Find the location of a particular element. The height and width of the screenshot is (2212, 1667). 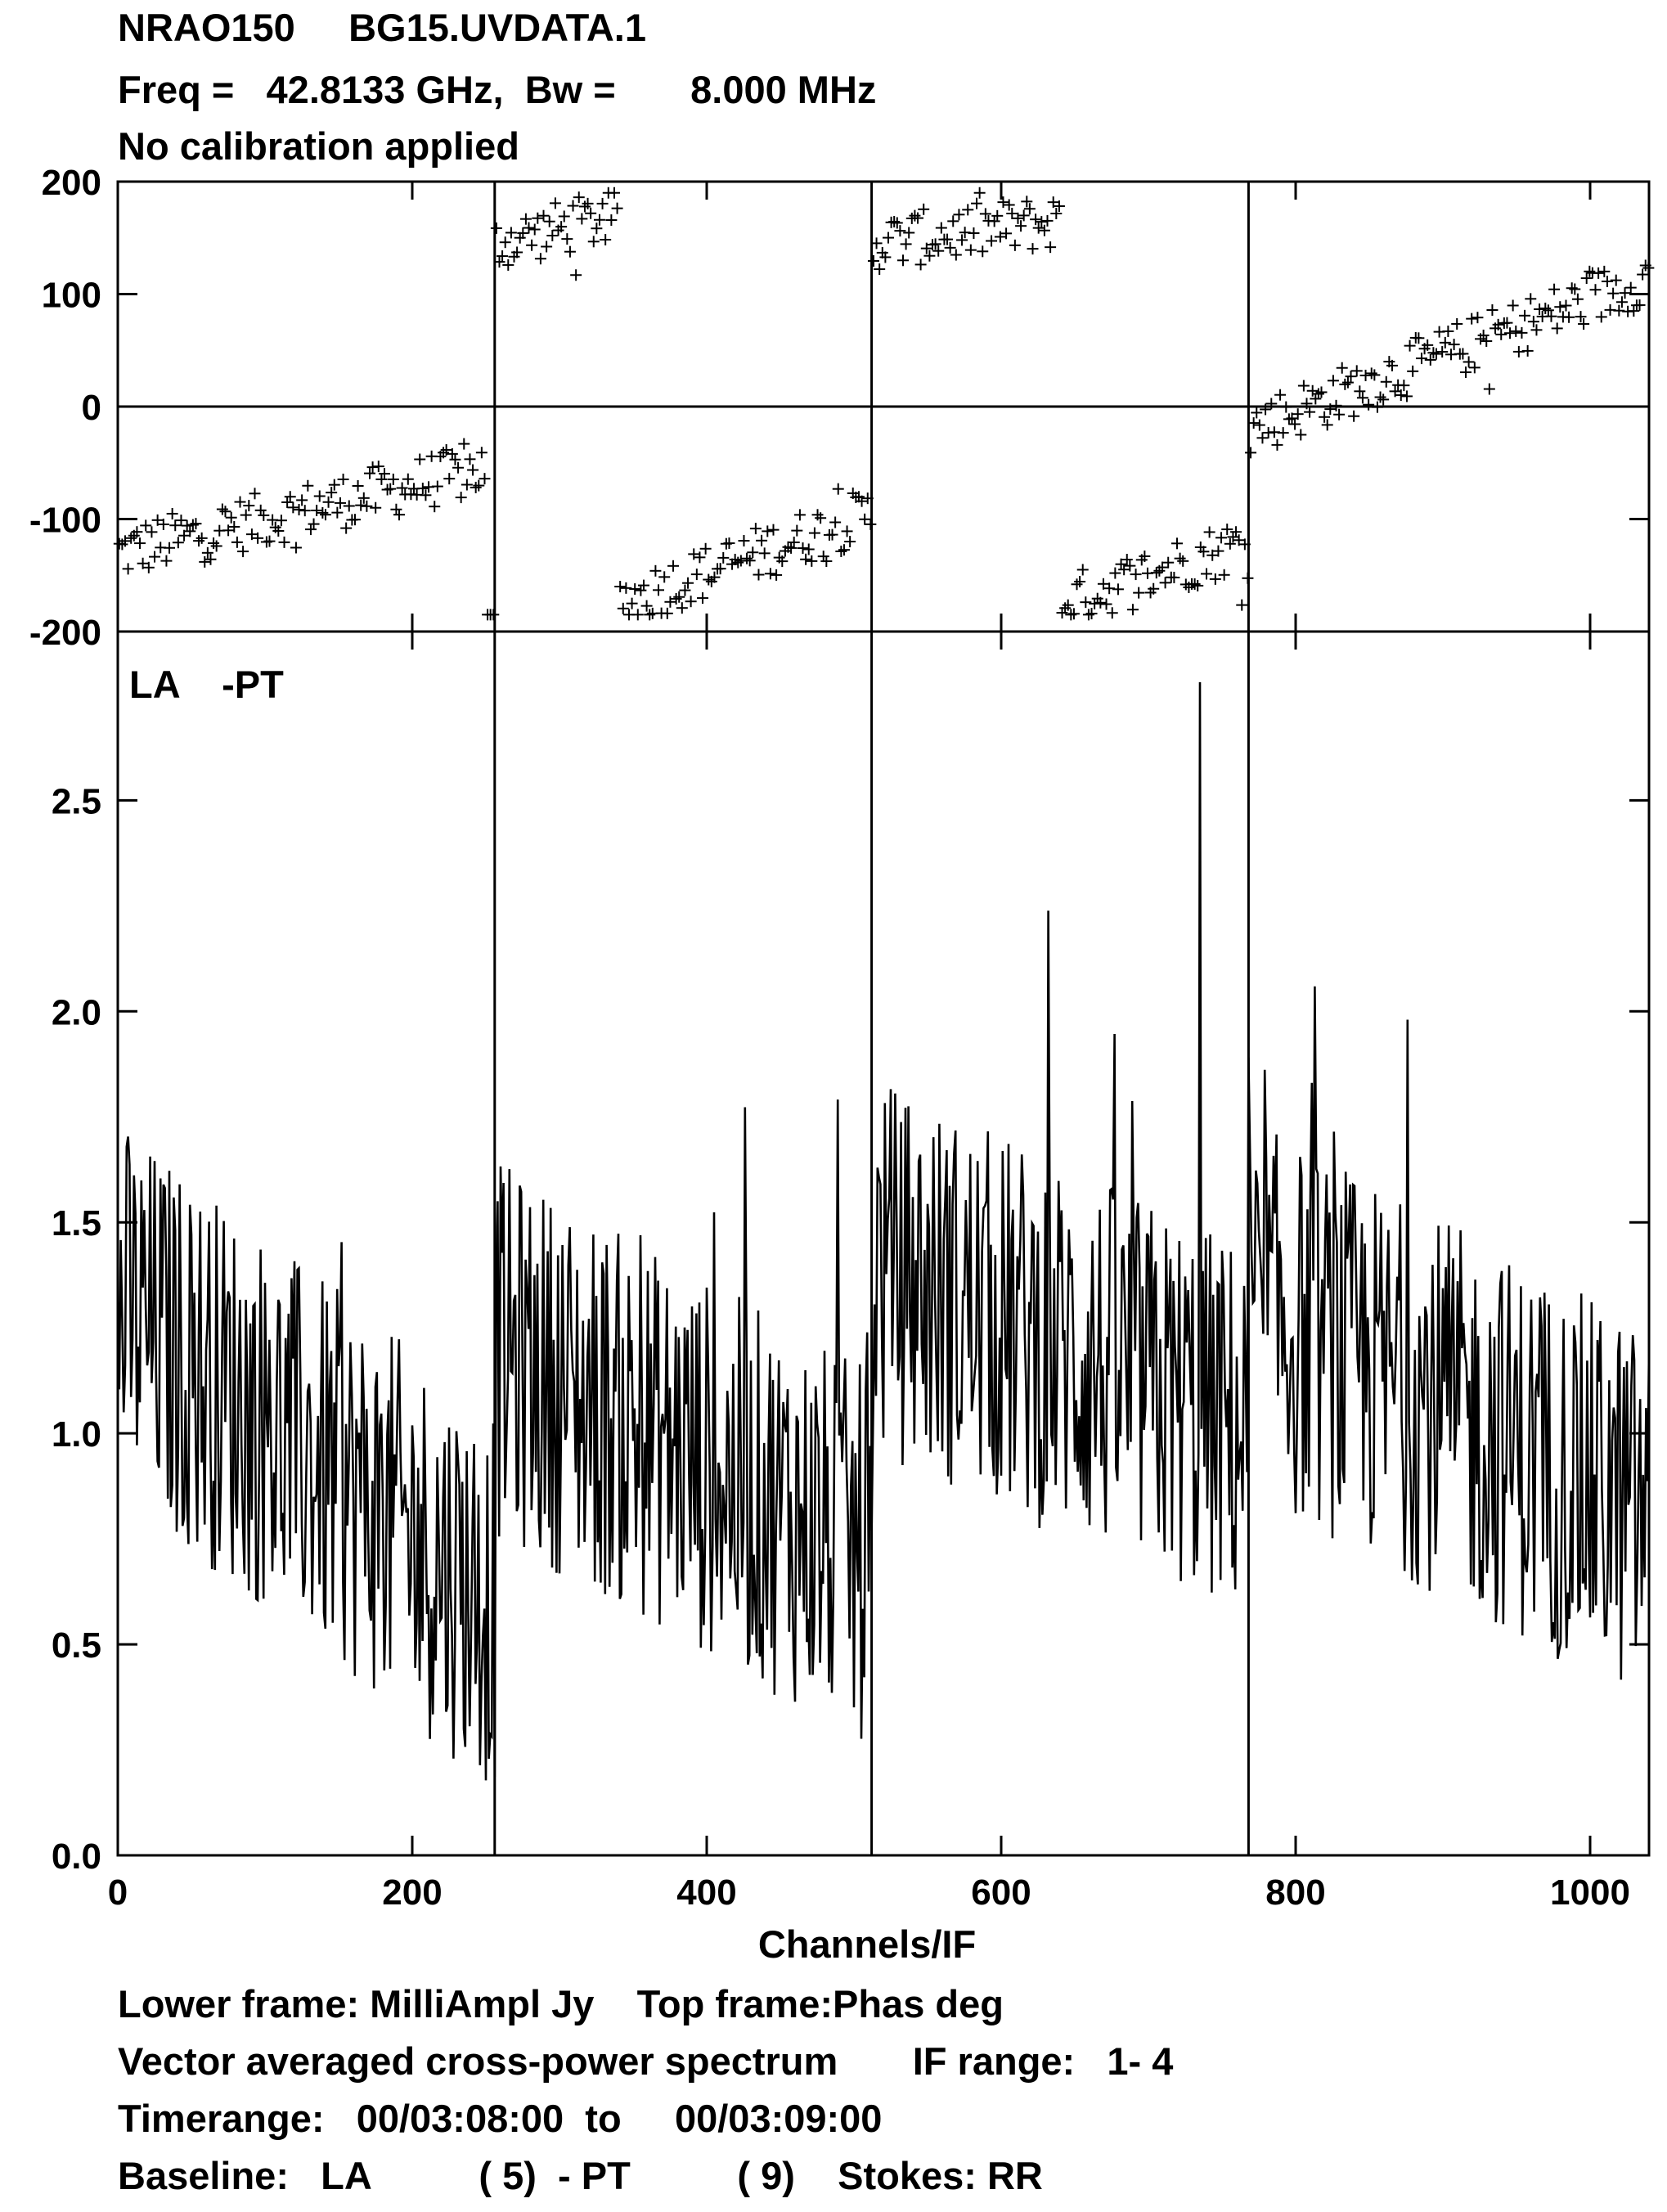

top-frame-label: Top frame:Phas deg is located at coordinates (820, 2003).